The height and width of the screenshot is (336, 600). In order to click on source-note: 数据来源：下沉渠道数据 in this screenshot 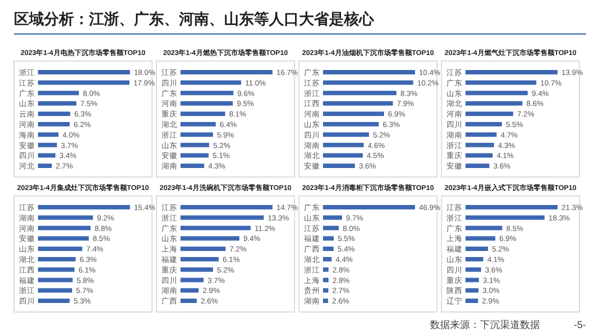, I will do `click(485, 325)`.